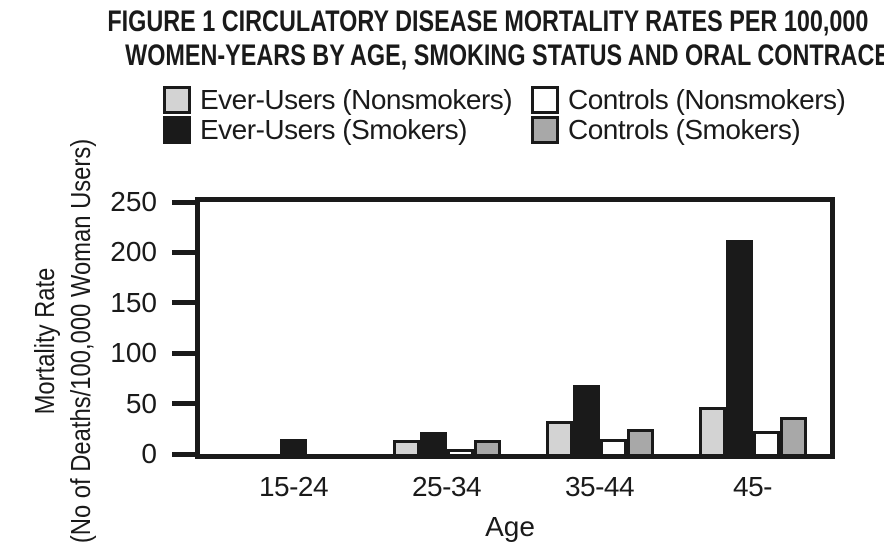 Image resolution: width=884 pixels, height=551 pixels. I want to click on legend-label: Controls (Smokers), so click(684, 129).